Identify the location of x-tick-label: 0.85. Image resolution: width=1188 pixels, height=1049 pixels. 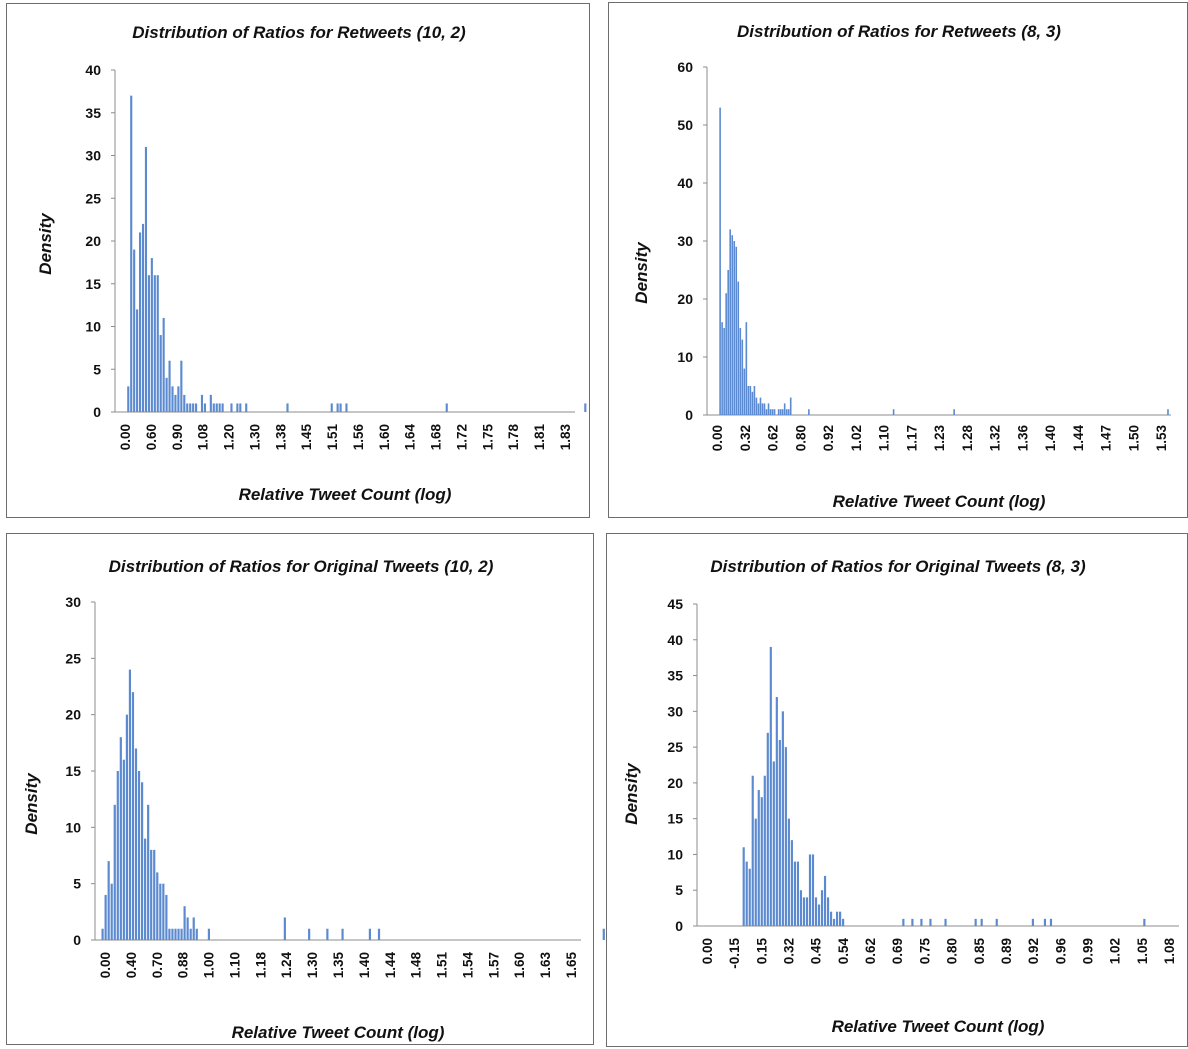
(979, 951).